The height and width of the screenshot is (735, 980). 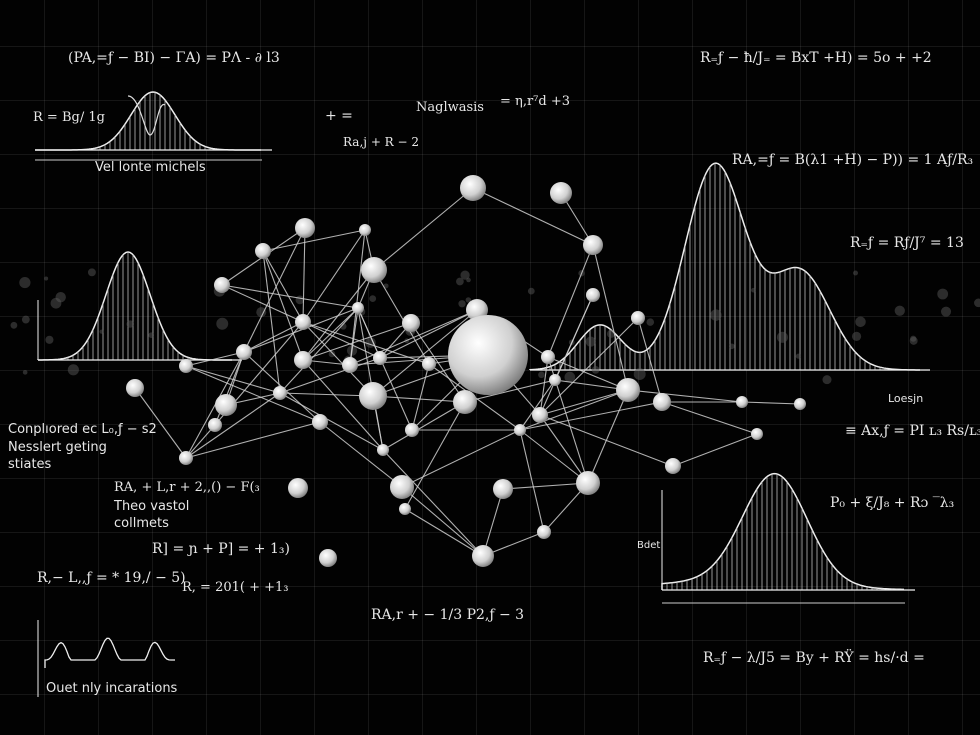 What do you see at coordinates (174, 58) in the screenshot?
I see `equation: (PA,=ƒ − BI) − ΓA) = PΛ - ∂ l3` at bounding box center [174, 58].